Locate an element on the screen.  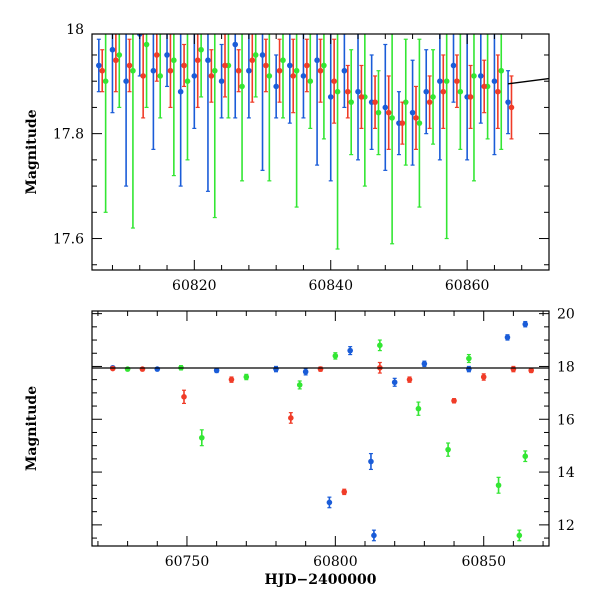
top-y-axis-label: Magnitude is located at coordinates (32, 151).